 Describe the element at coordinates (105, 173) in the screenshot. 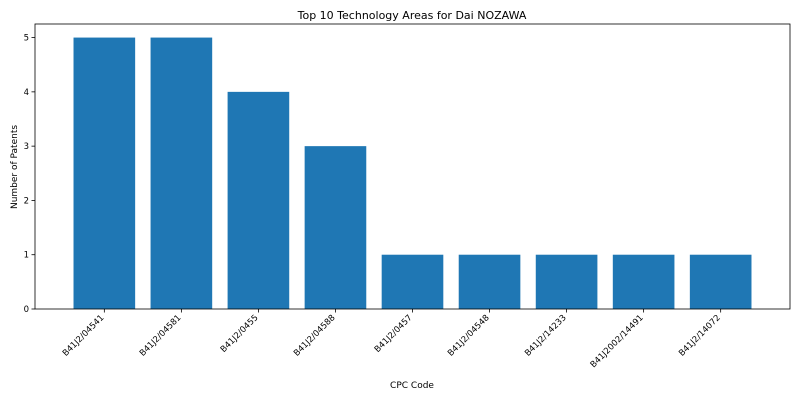

I see `bar-B41J2/04541` at that location.